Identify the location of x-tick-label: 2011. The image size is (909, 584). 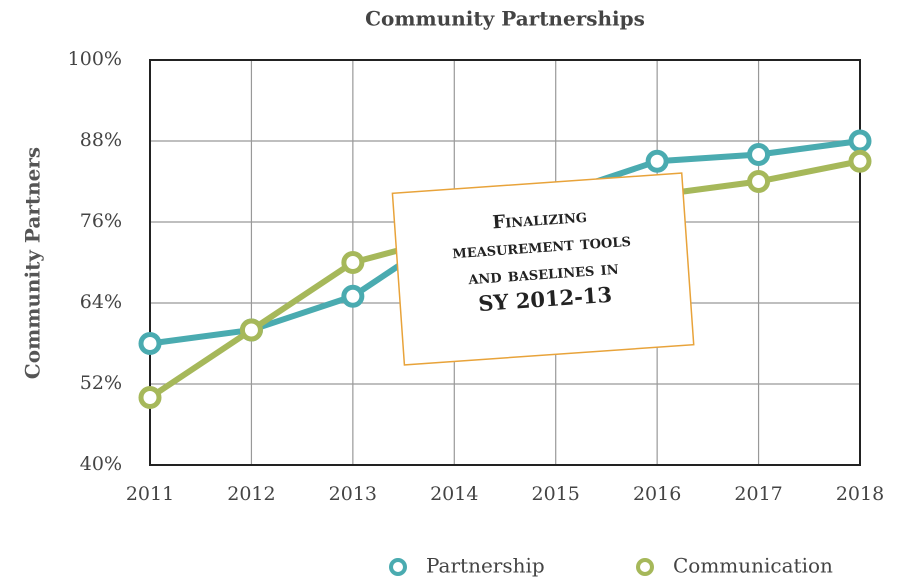
(150, 494).